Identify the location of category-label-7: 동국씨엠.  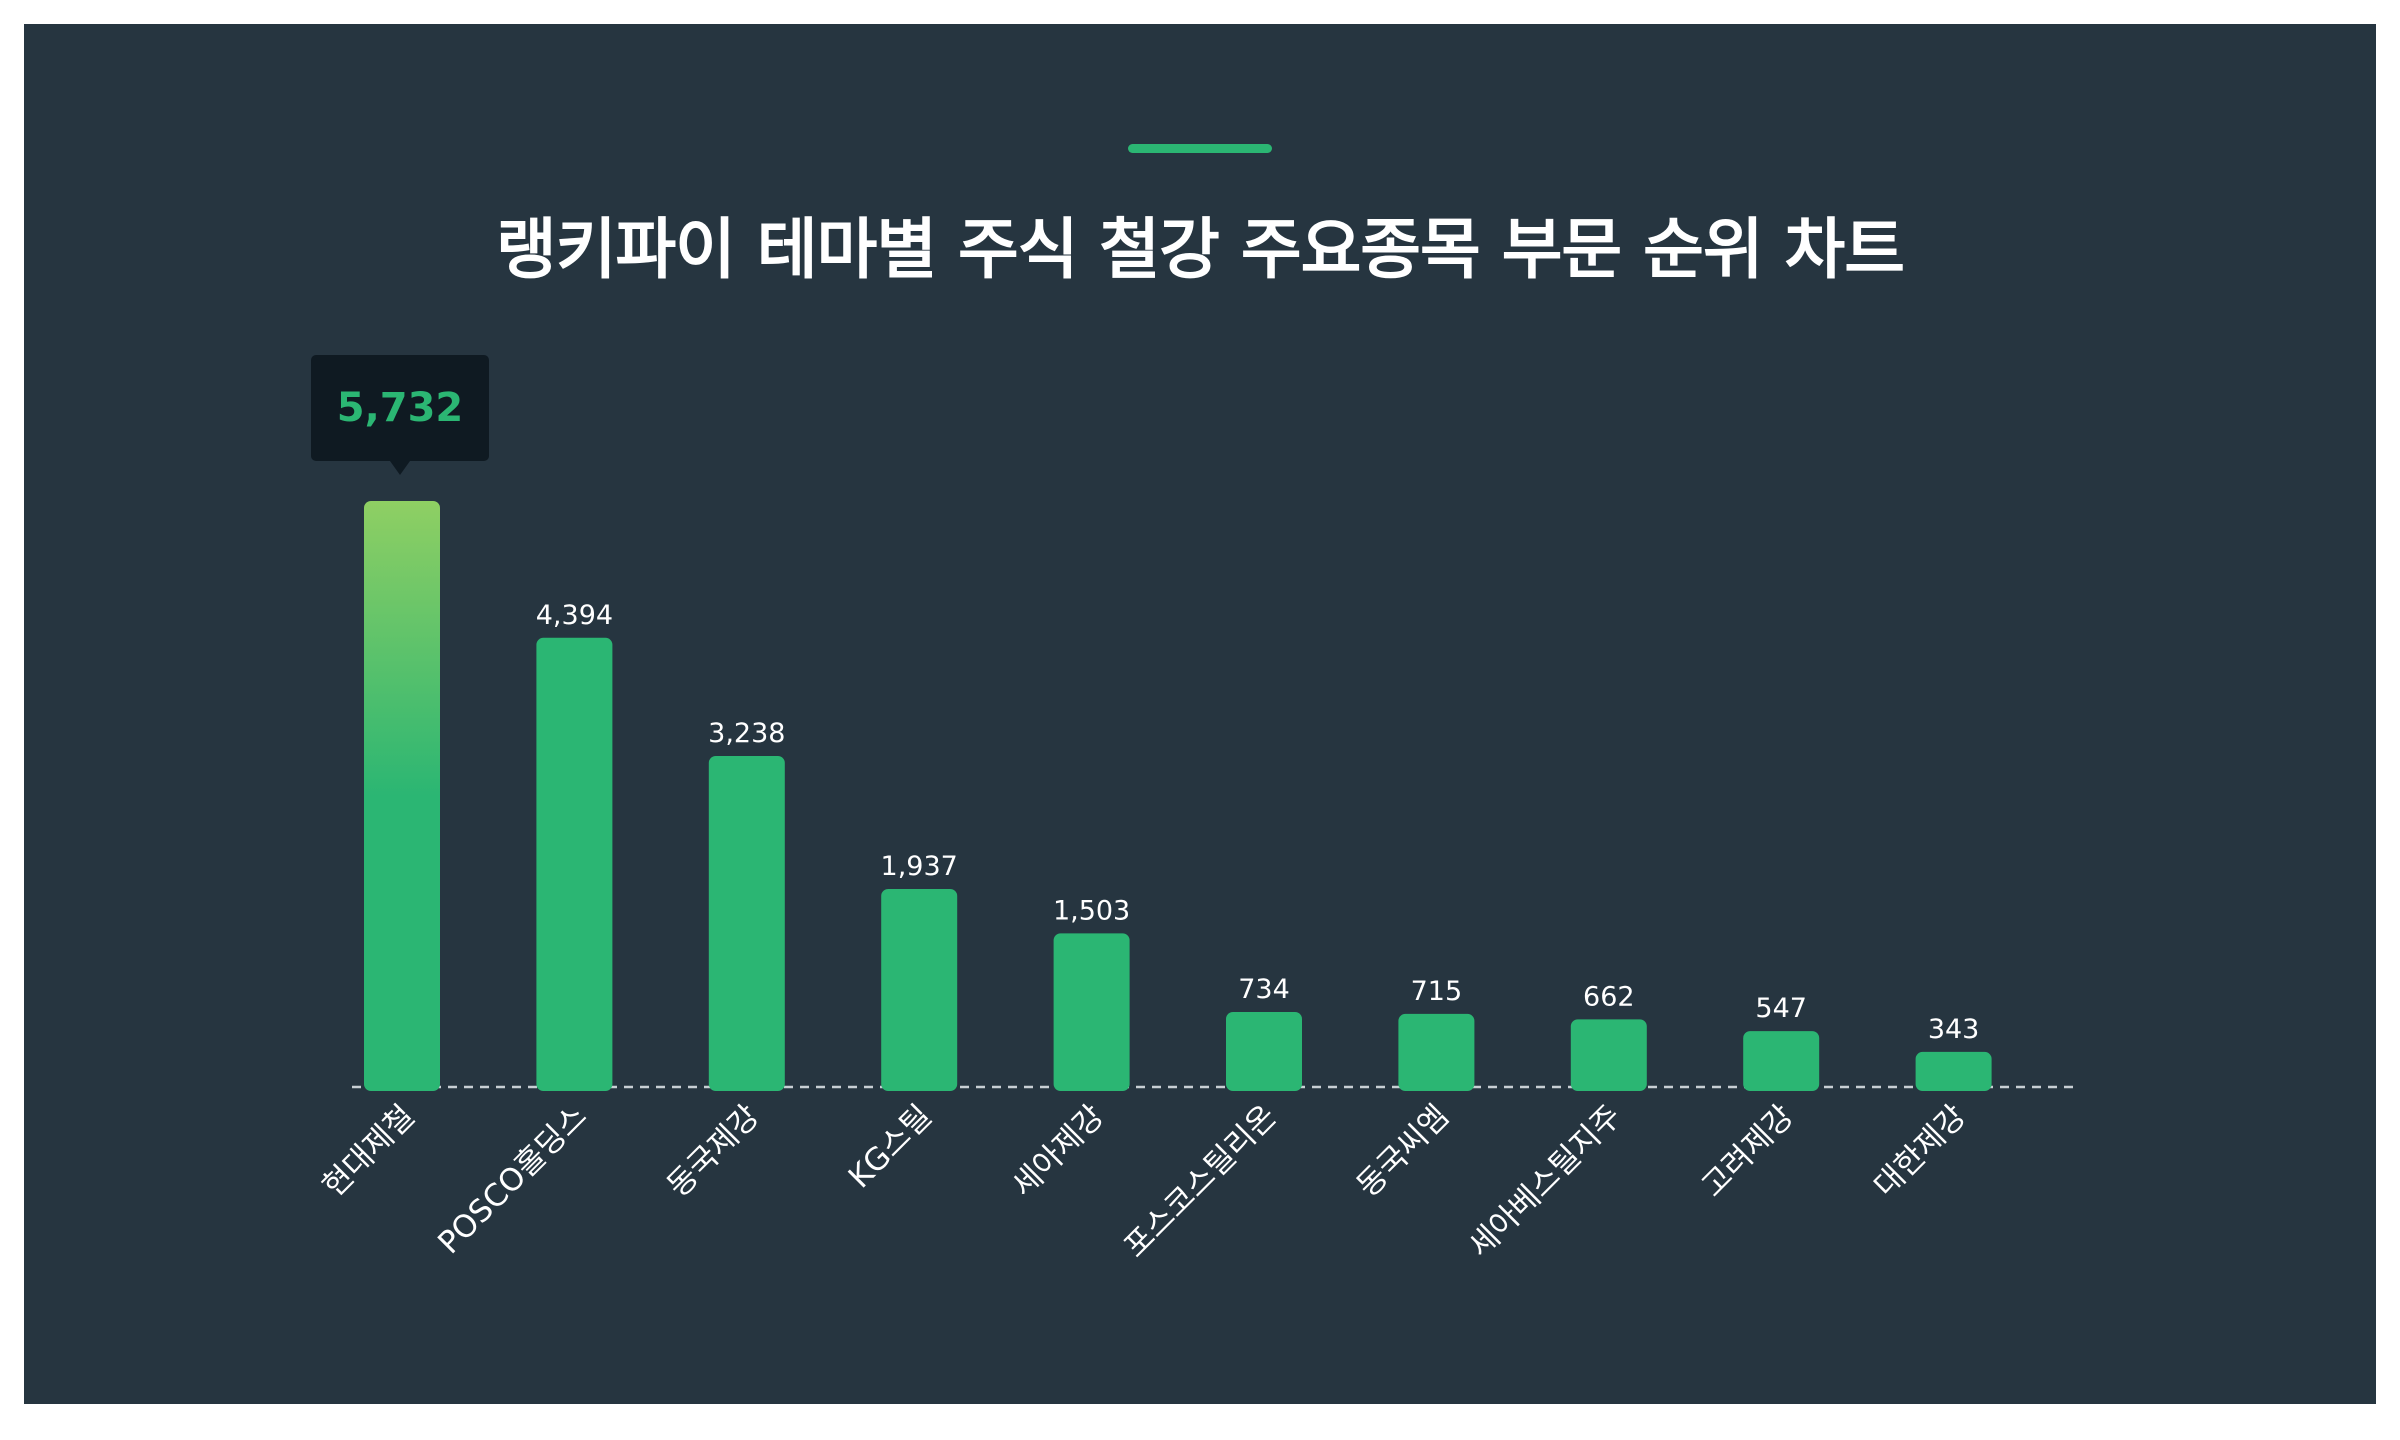
(1403, 1151).